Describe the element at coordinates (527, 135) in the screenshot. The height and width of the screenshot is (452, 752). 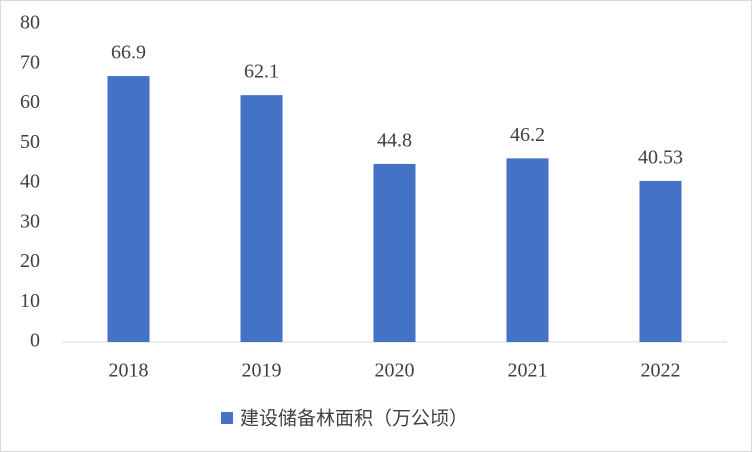
I see `data-label: 46.2` at that location.